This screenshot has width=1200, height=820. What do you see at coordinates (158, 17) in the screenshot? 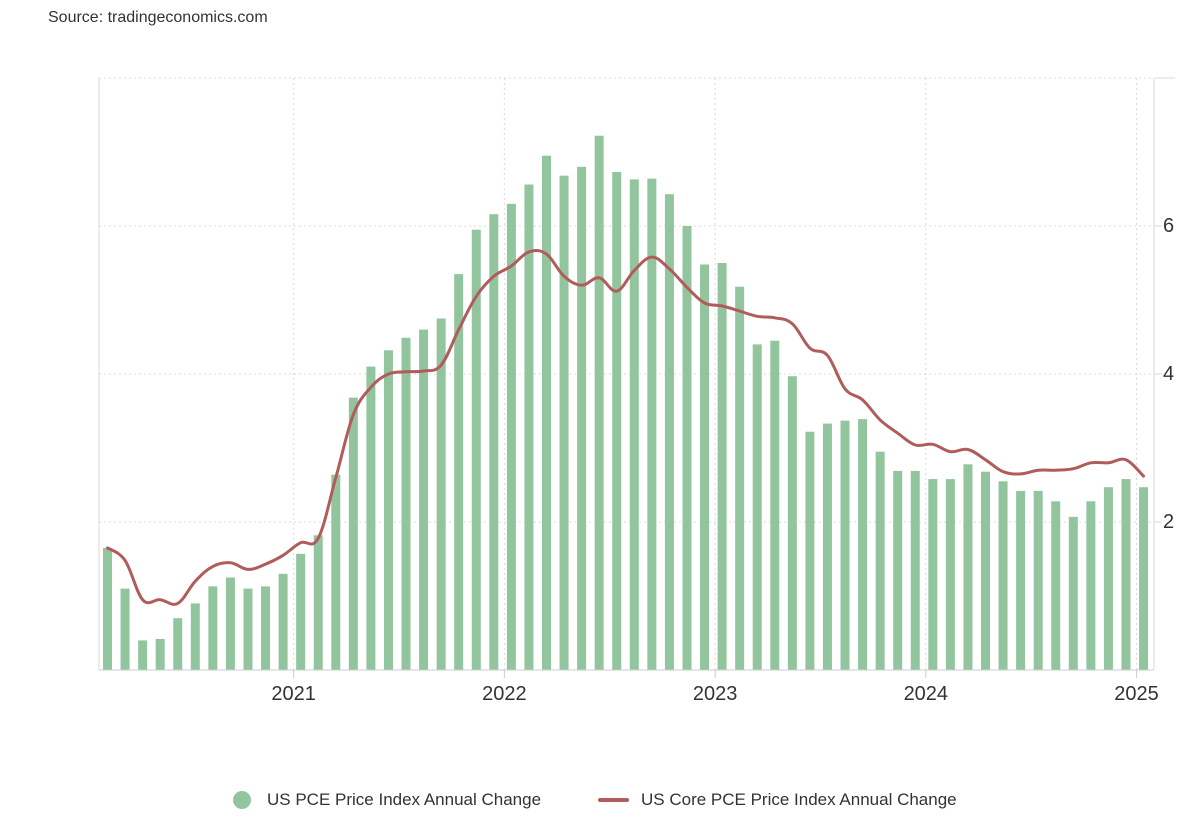
I see `source-label: Source: tradingeconomics.com` at bounding box center [158, 17].